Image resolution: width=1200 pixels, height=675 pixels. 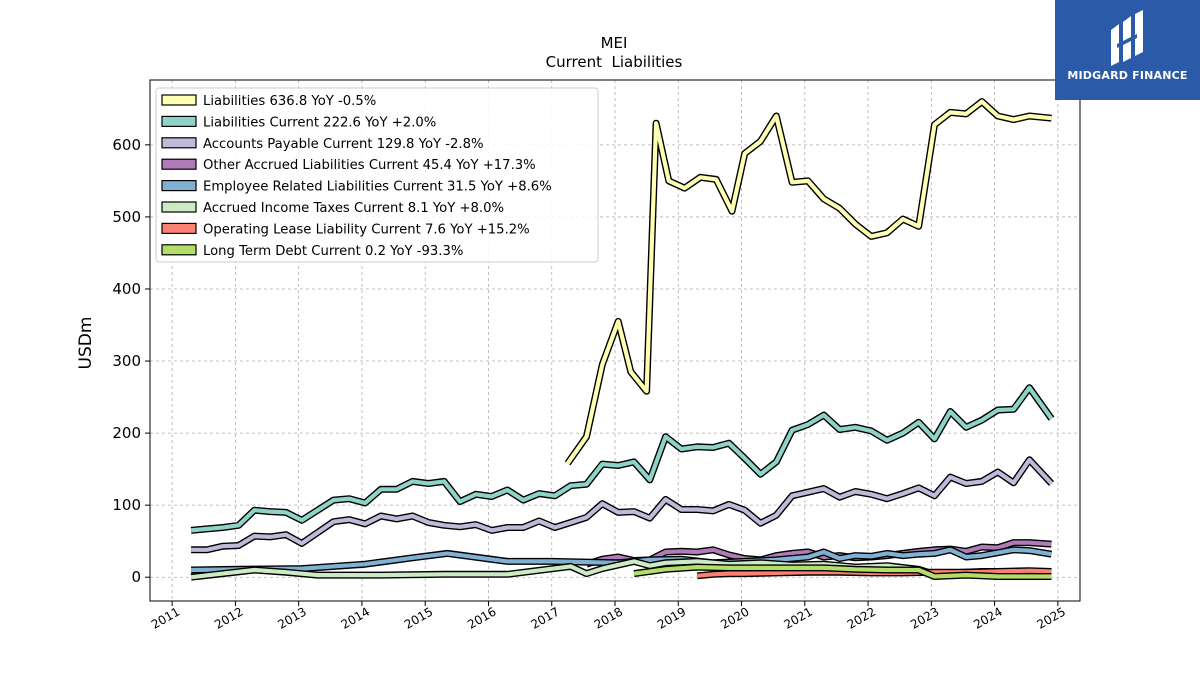 What do you see at coordinates (289, 101) in the screenshot?
I see `legend-entry: Liabilities 636.8 YoY -0.5%` at bounding box center [289, 101].